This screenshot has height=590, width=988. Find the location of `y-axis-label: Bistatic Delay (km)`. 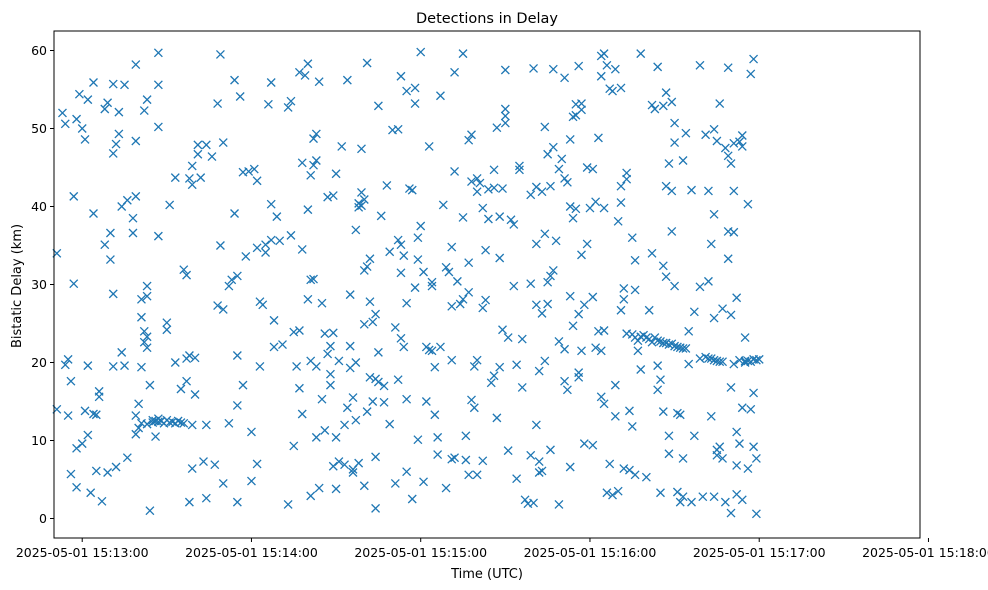

y-axis-label: Bistatic Delay (km) is located at coordinates (17, 286).